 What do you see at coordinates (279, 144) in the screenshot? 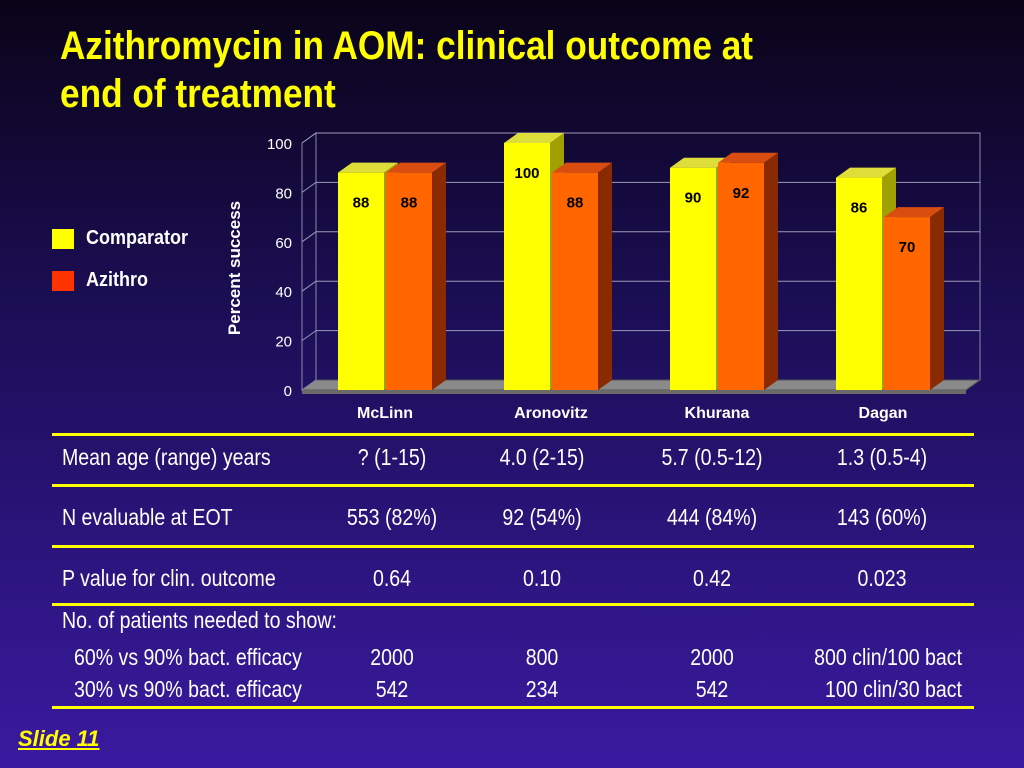
I see `y-tick-label: 100` at bounding box center [279, 144].